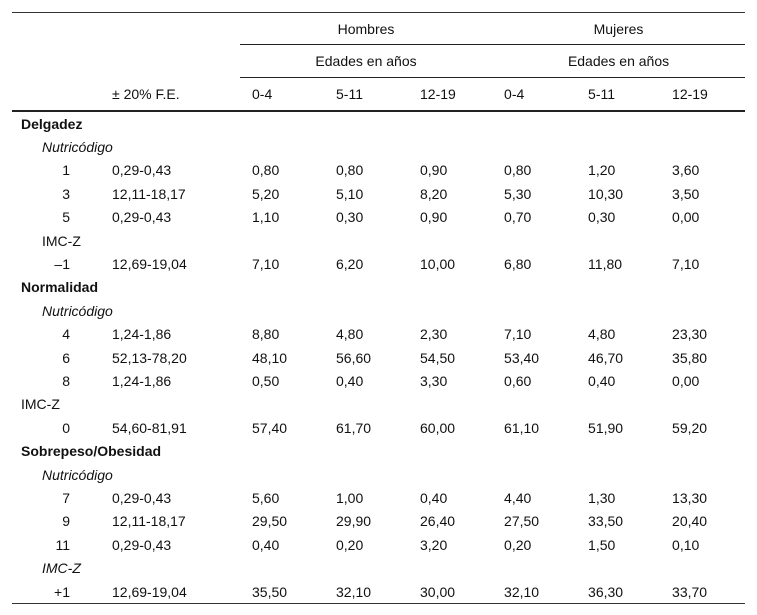 Image resolution: width=757 pixels, height=615 pixels. I want to click on value-cell: 59,20, so click(690, 427).